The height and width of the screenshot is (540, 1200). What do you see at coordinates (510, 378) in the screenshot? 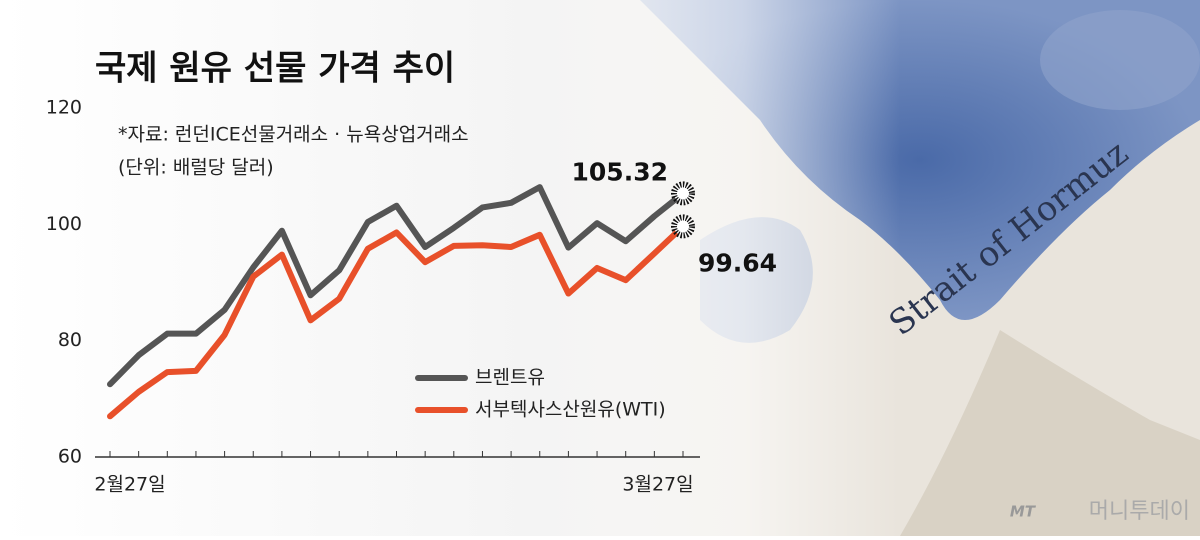
I see `legend-label: 브렌트유` at bounding box center [510, 378].